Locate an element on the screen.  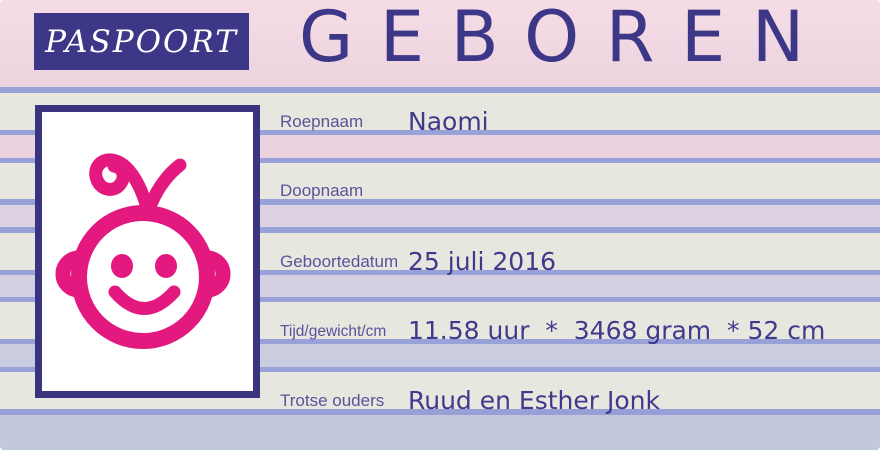
field-label-roepnaam: Roepnaam is located at coordinates (322, 121).